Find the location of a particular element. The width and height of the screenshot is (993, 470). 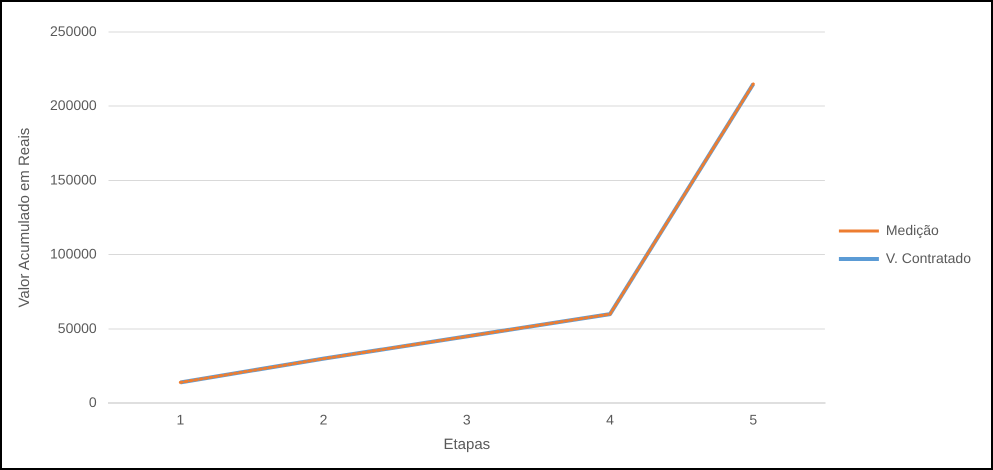

y-tick-label: 150000 is located at coordinates (73, 179).